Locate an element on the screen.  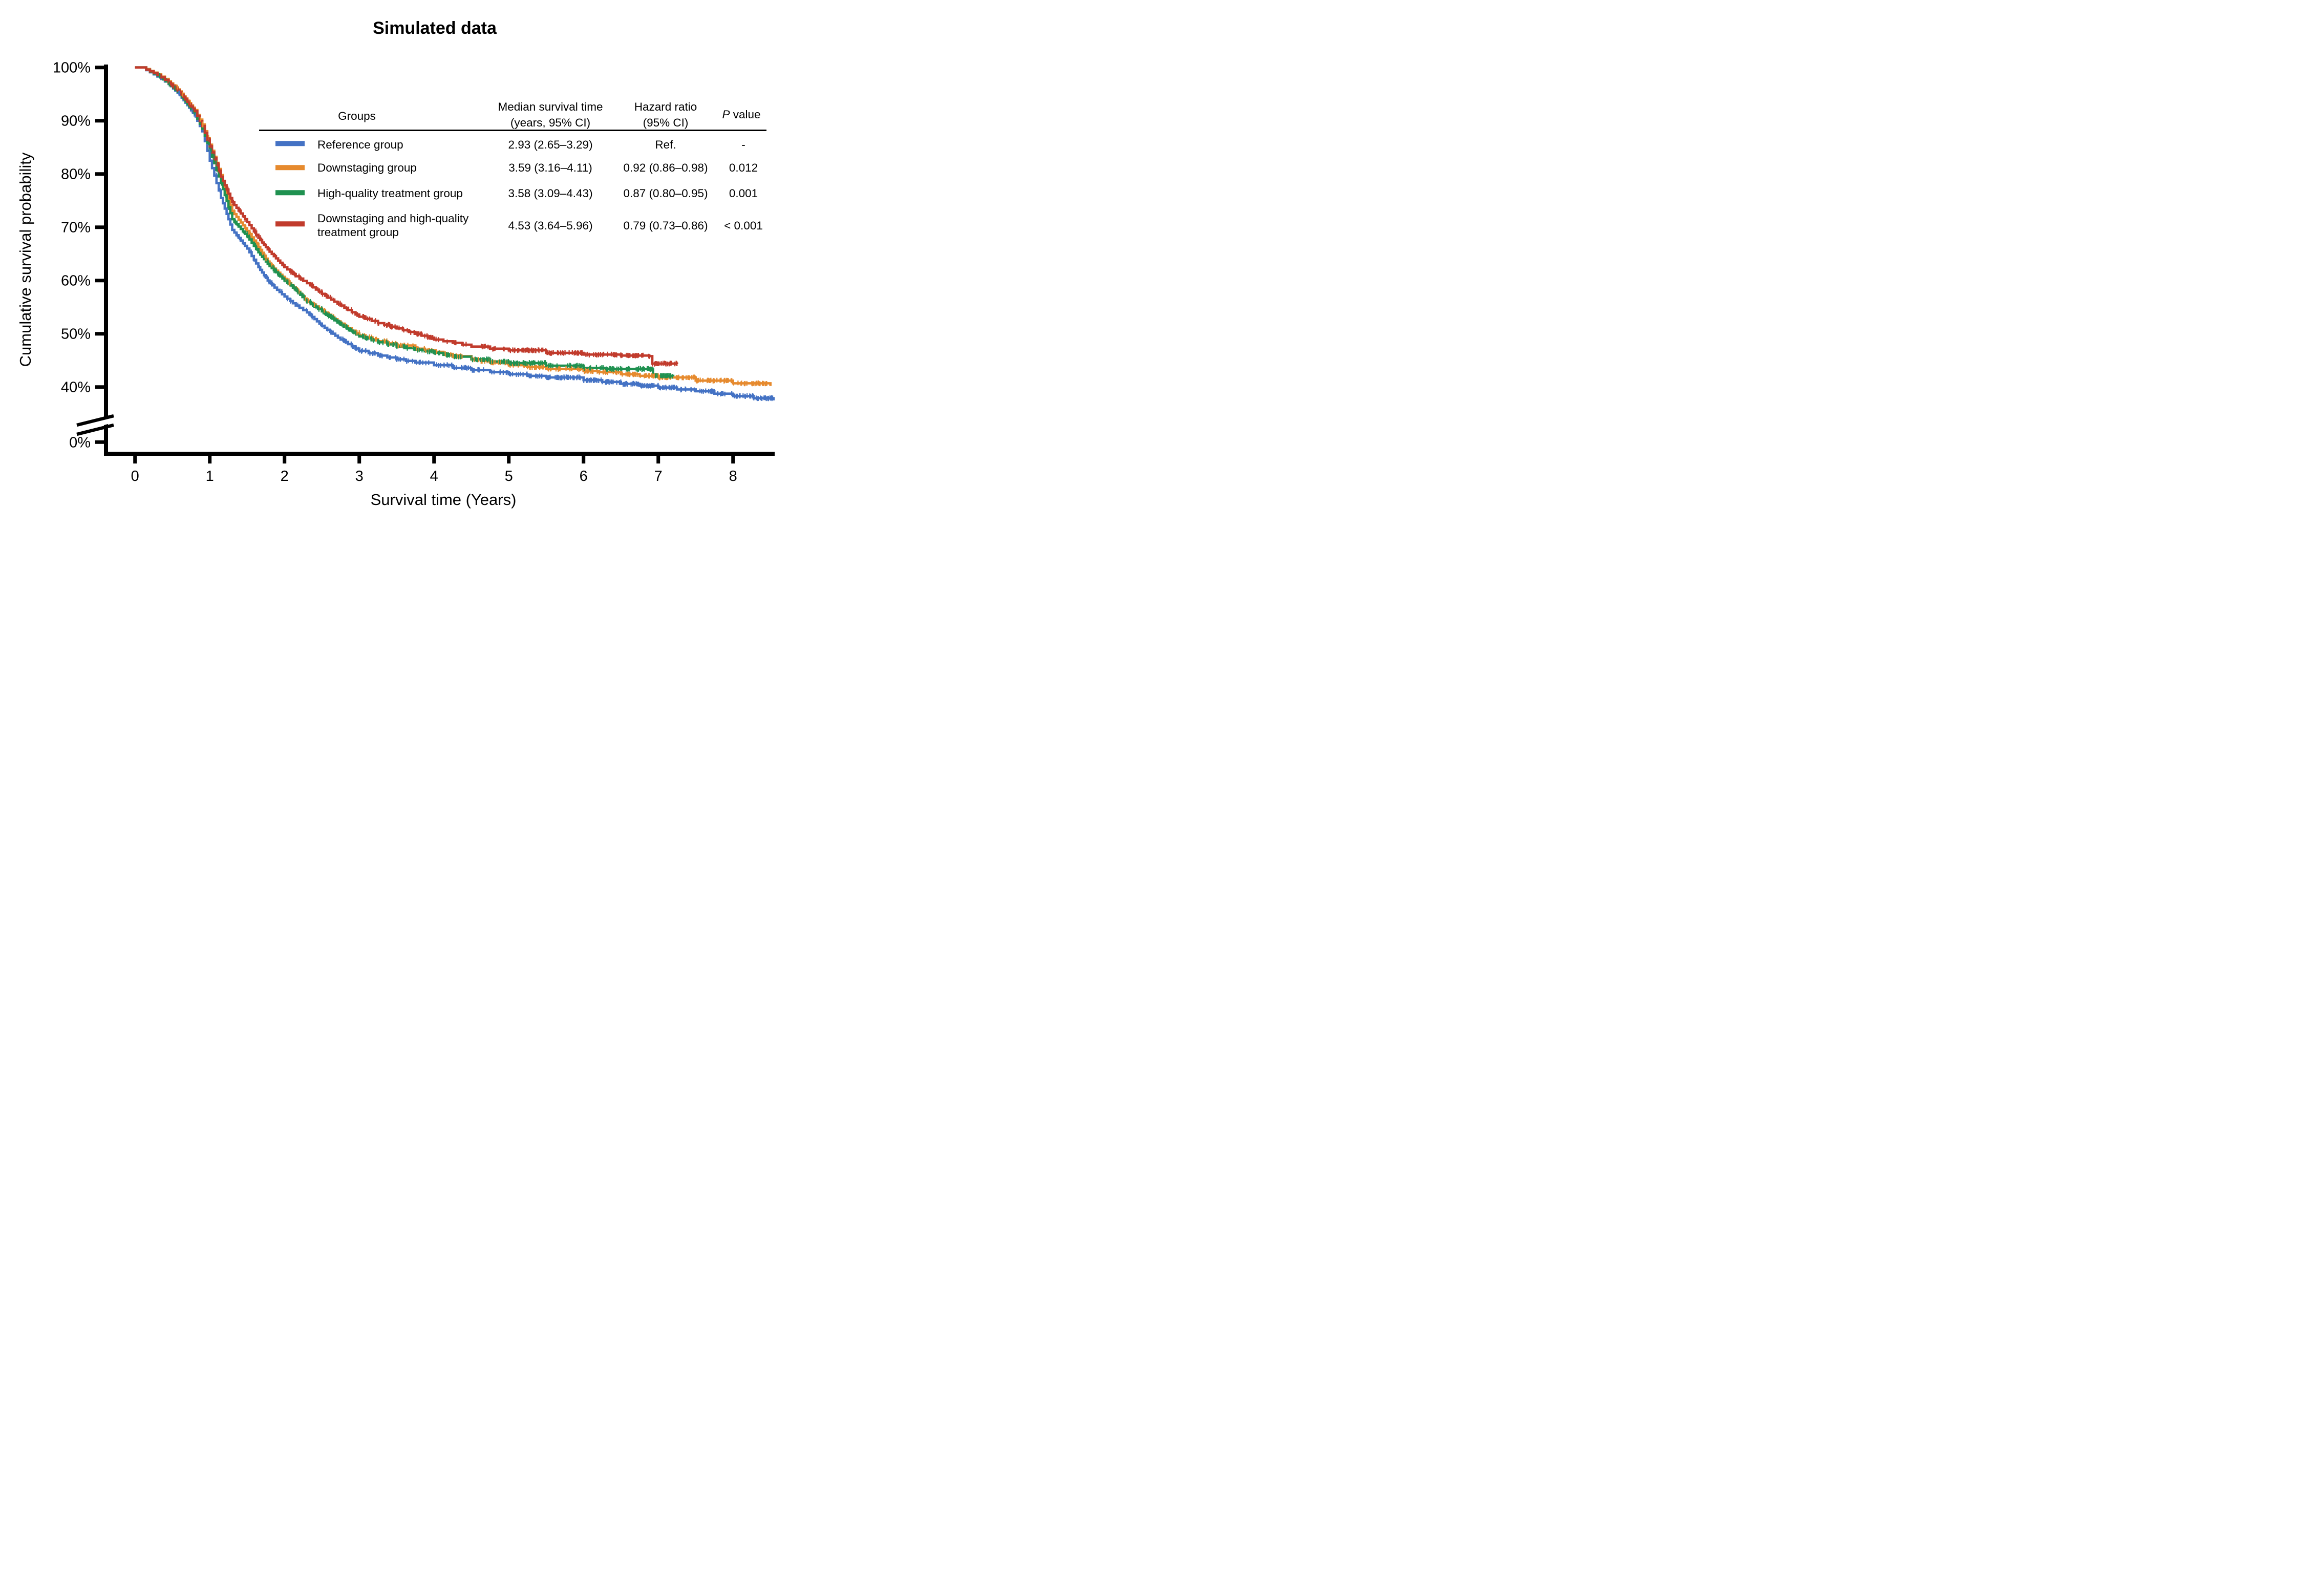
legend-swatch-downstaging is located at coordinates (290, 167).